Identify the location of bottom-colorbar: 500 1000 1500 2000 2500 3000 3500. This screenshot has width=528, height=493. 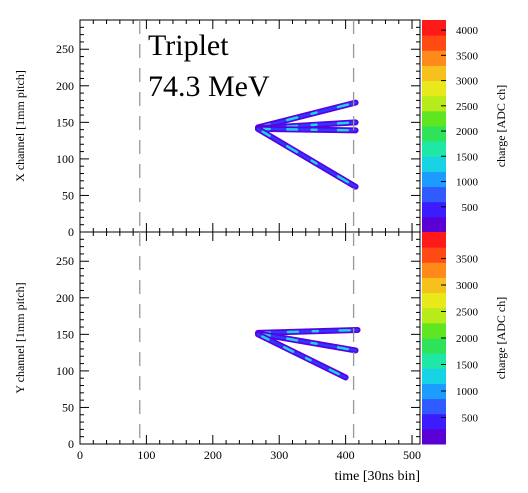
(450, 338).